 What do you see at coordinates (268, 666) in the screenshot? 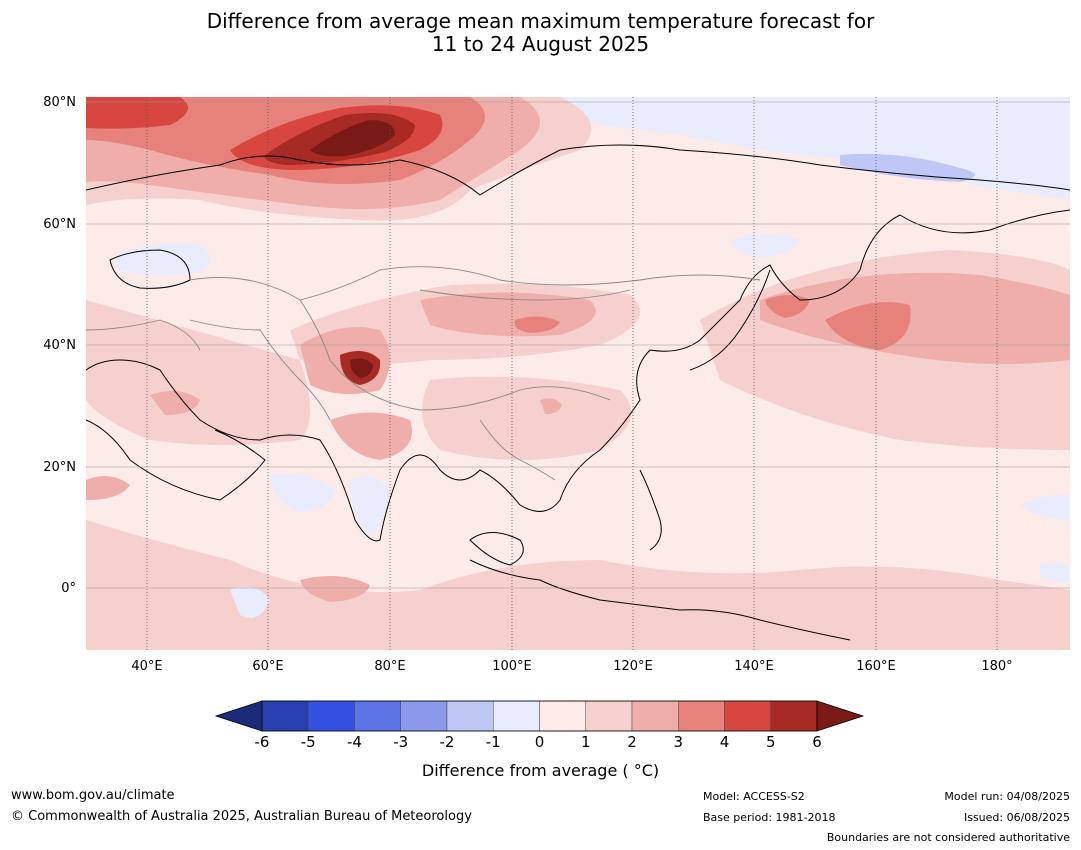
I see `lon-label-60e: 60°E` at bounding box center [268, 666].